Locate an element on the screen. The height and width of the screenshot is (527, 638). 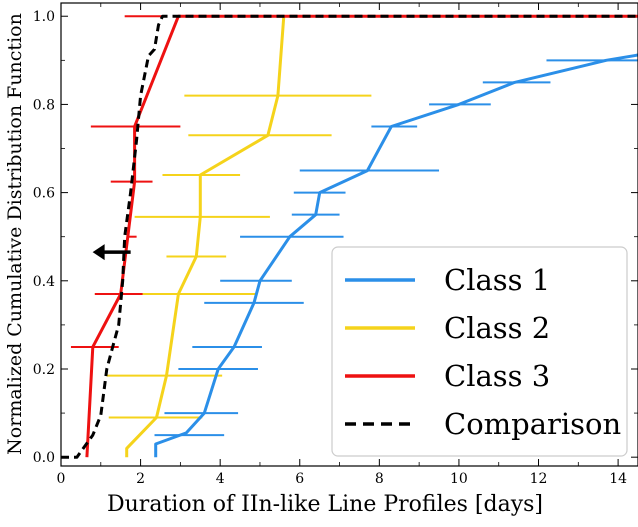
x-tick-label: 14 is located at coordinates (618, 479).